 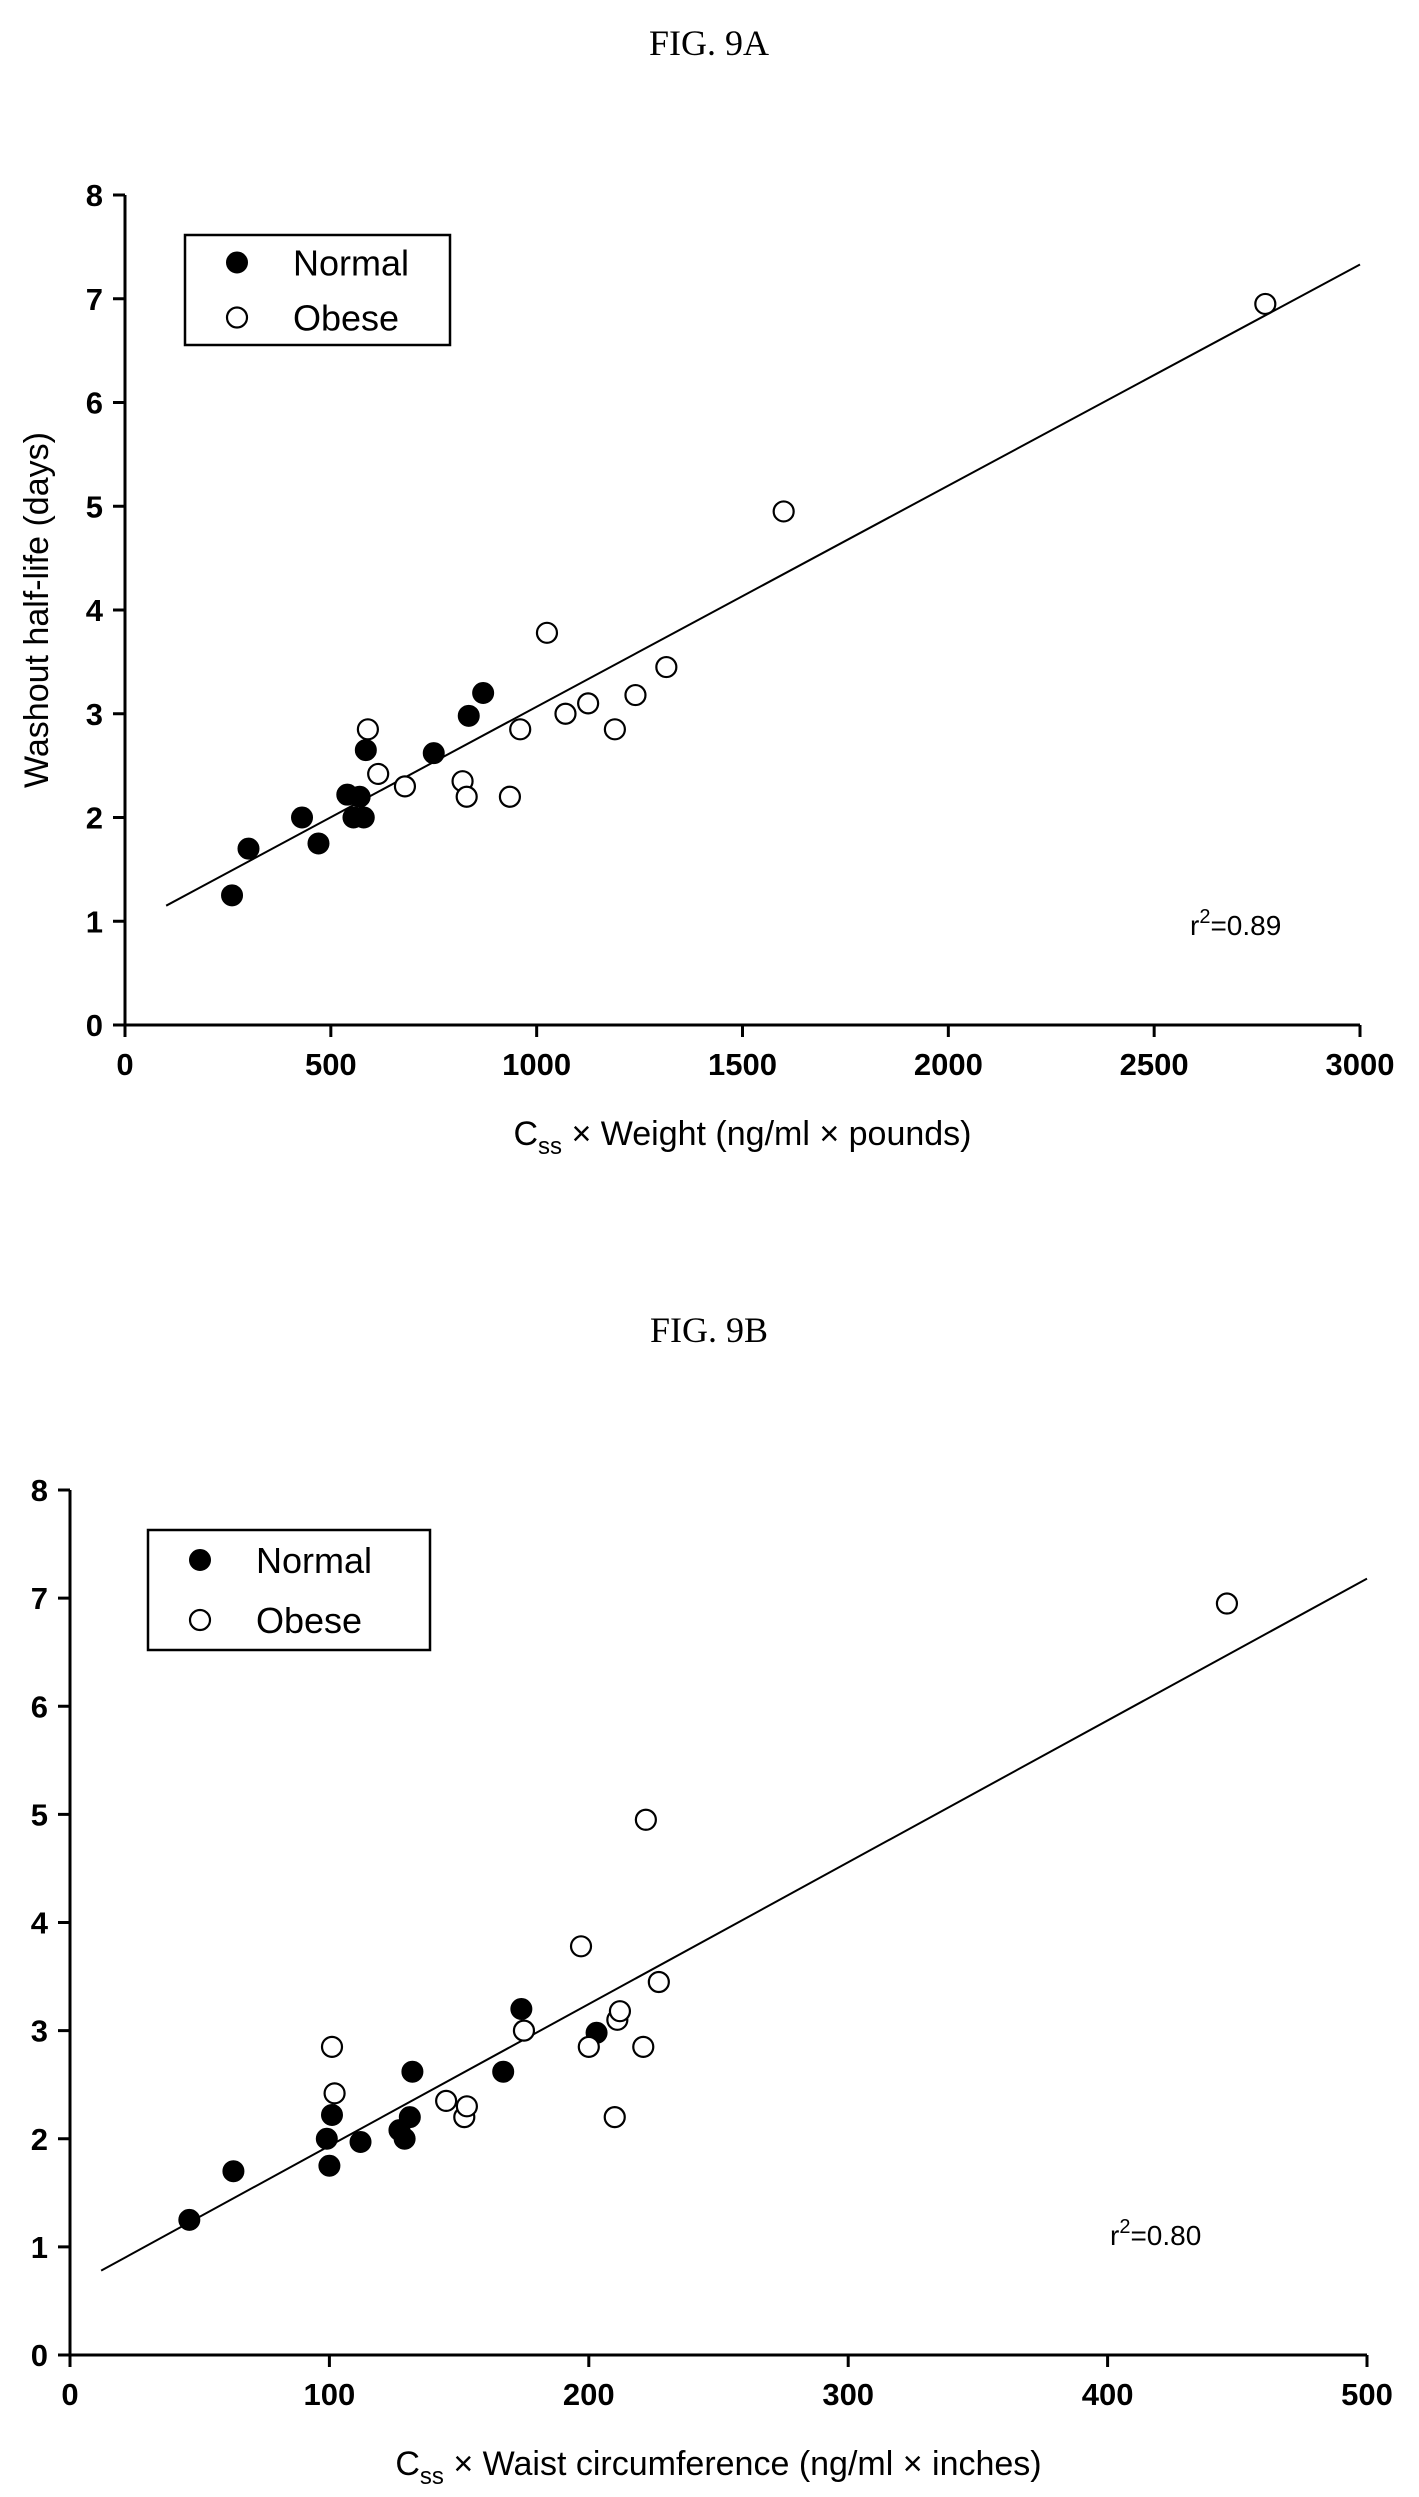 What do you see at coordinates (709, 43) in the screenshot?
I see `figure-9a-title: FIG. 9A` at bounding box center [709, 43].